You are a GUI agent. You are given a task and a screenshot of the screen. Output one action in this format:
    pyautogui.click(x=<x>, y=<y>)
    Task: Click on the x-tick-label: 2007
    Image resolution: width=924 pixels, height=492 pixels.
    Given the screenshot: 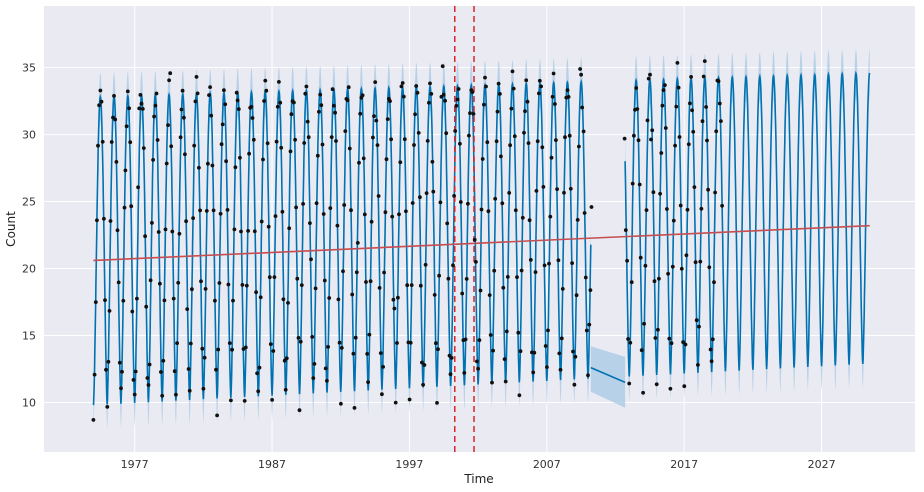 What is the action you would take?
    pyautogui.click(x=547, y=464)
    